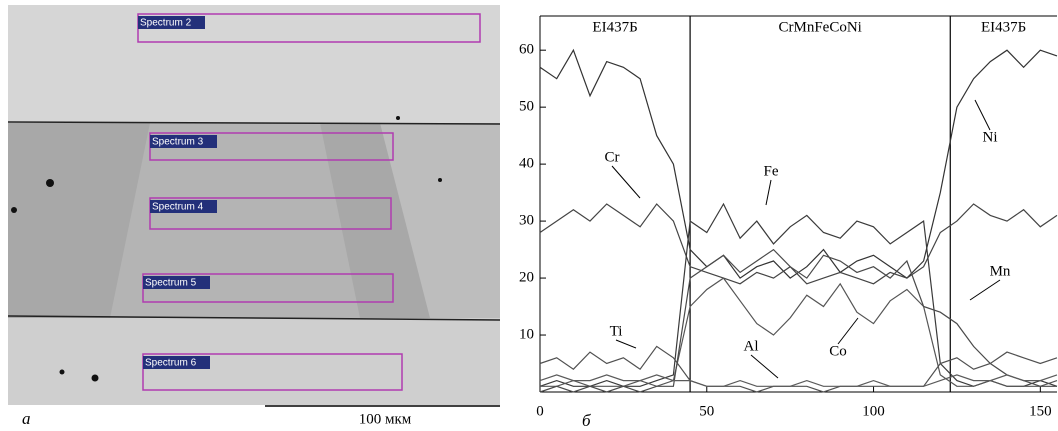 This screenshot has width=1058, height=431. I want to click on spectrum-label: Spectrum 5, so click(171, 283).